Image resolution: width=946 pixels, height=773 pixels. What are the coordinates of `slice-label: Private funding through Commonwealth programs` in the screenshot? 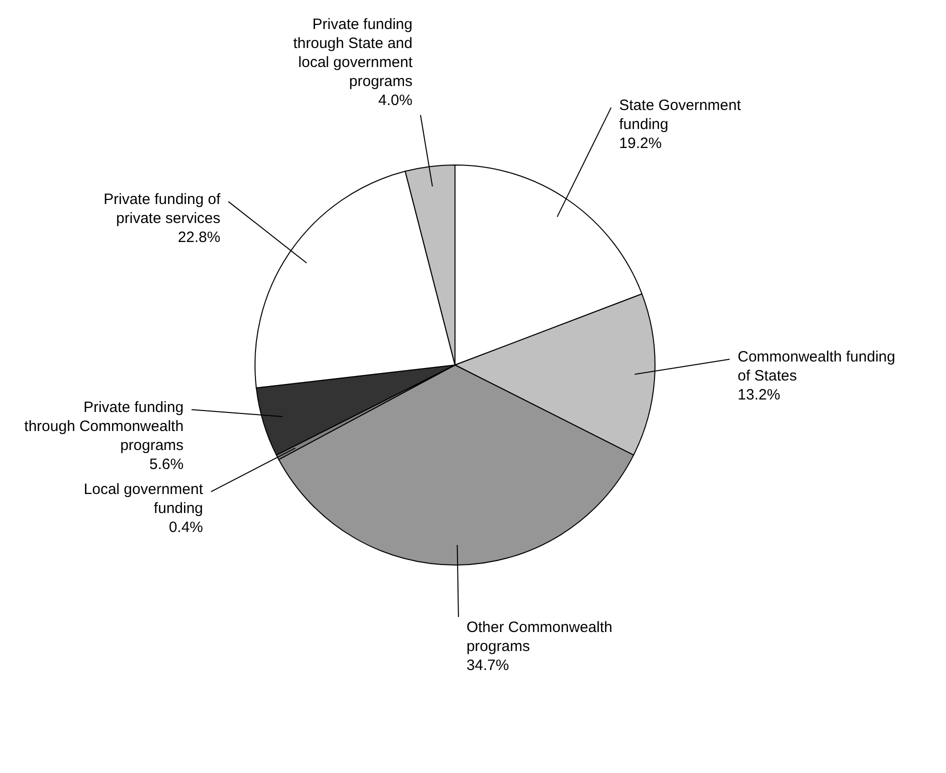 It's located at (104, 426).